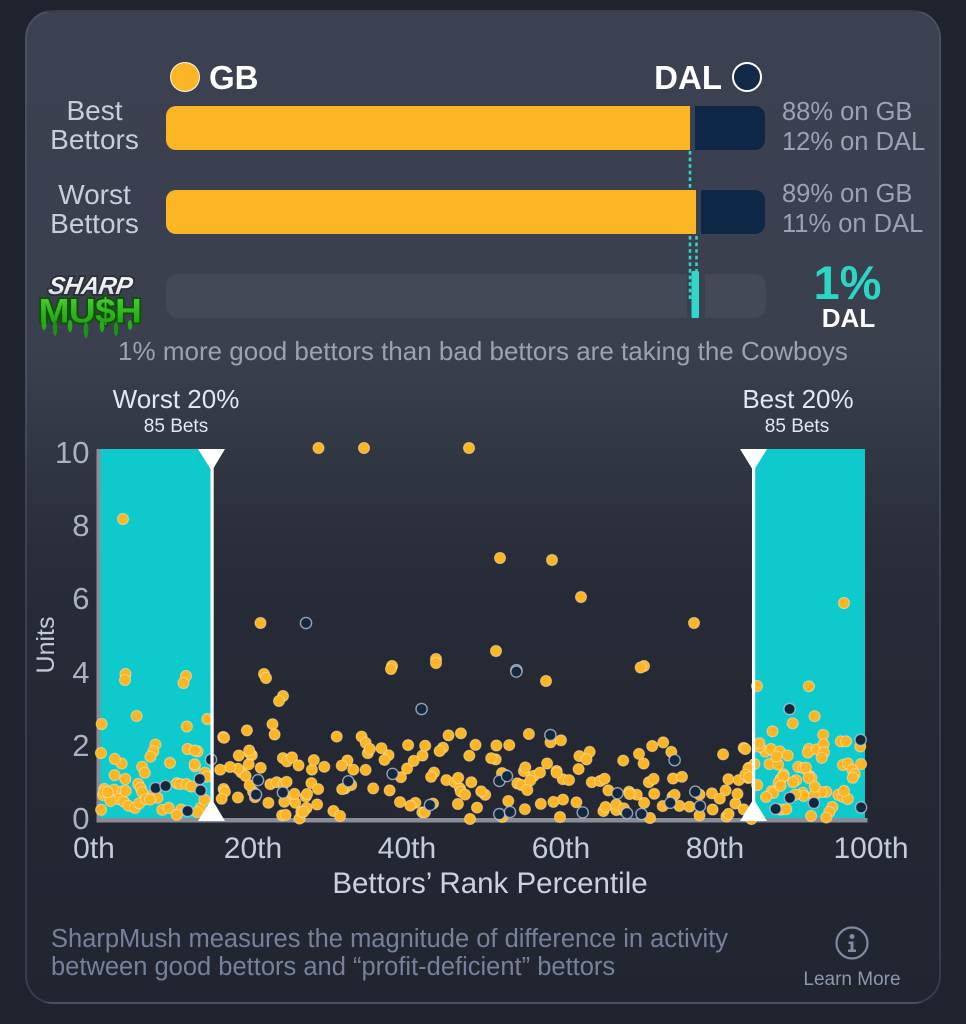 The width and height of the screenshot is (966, 1024). What do you see at coordinates (80, 598) in the screenshot?
I see `svg-text: 6` at bounding box center [80, 598].